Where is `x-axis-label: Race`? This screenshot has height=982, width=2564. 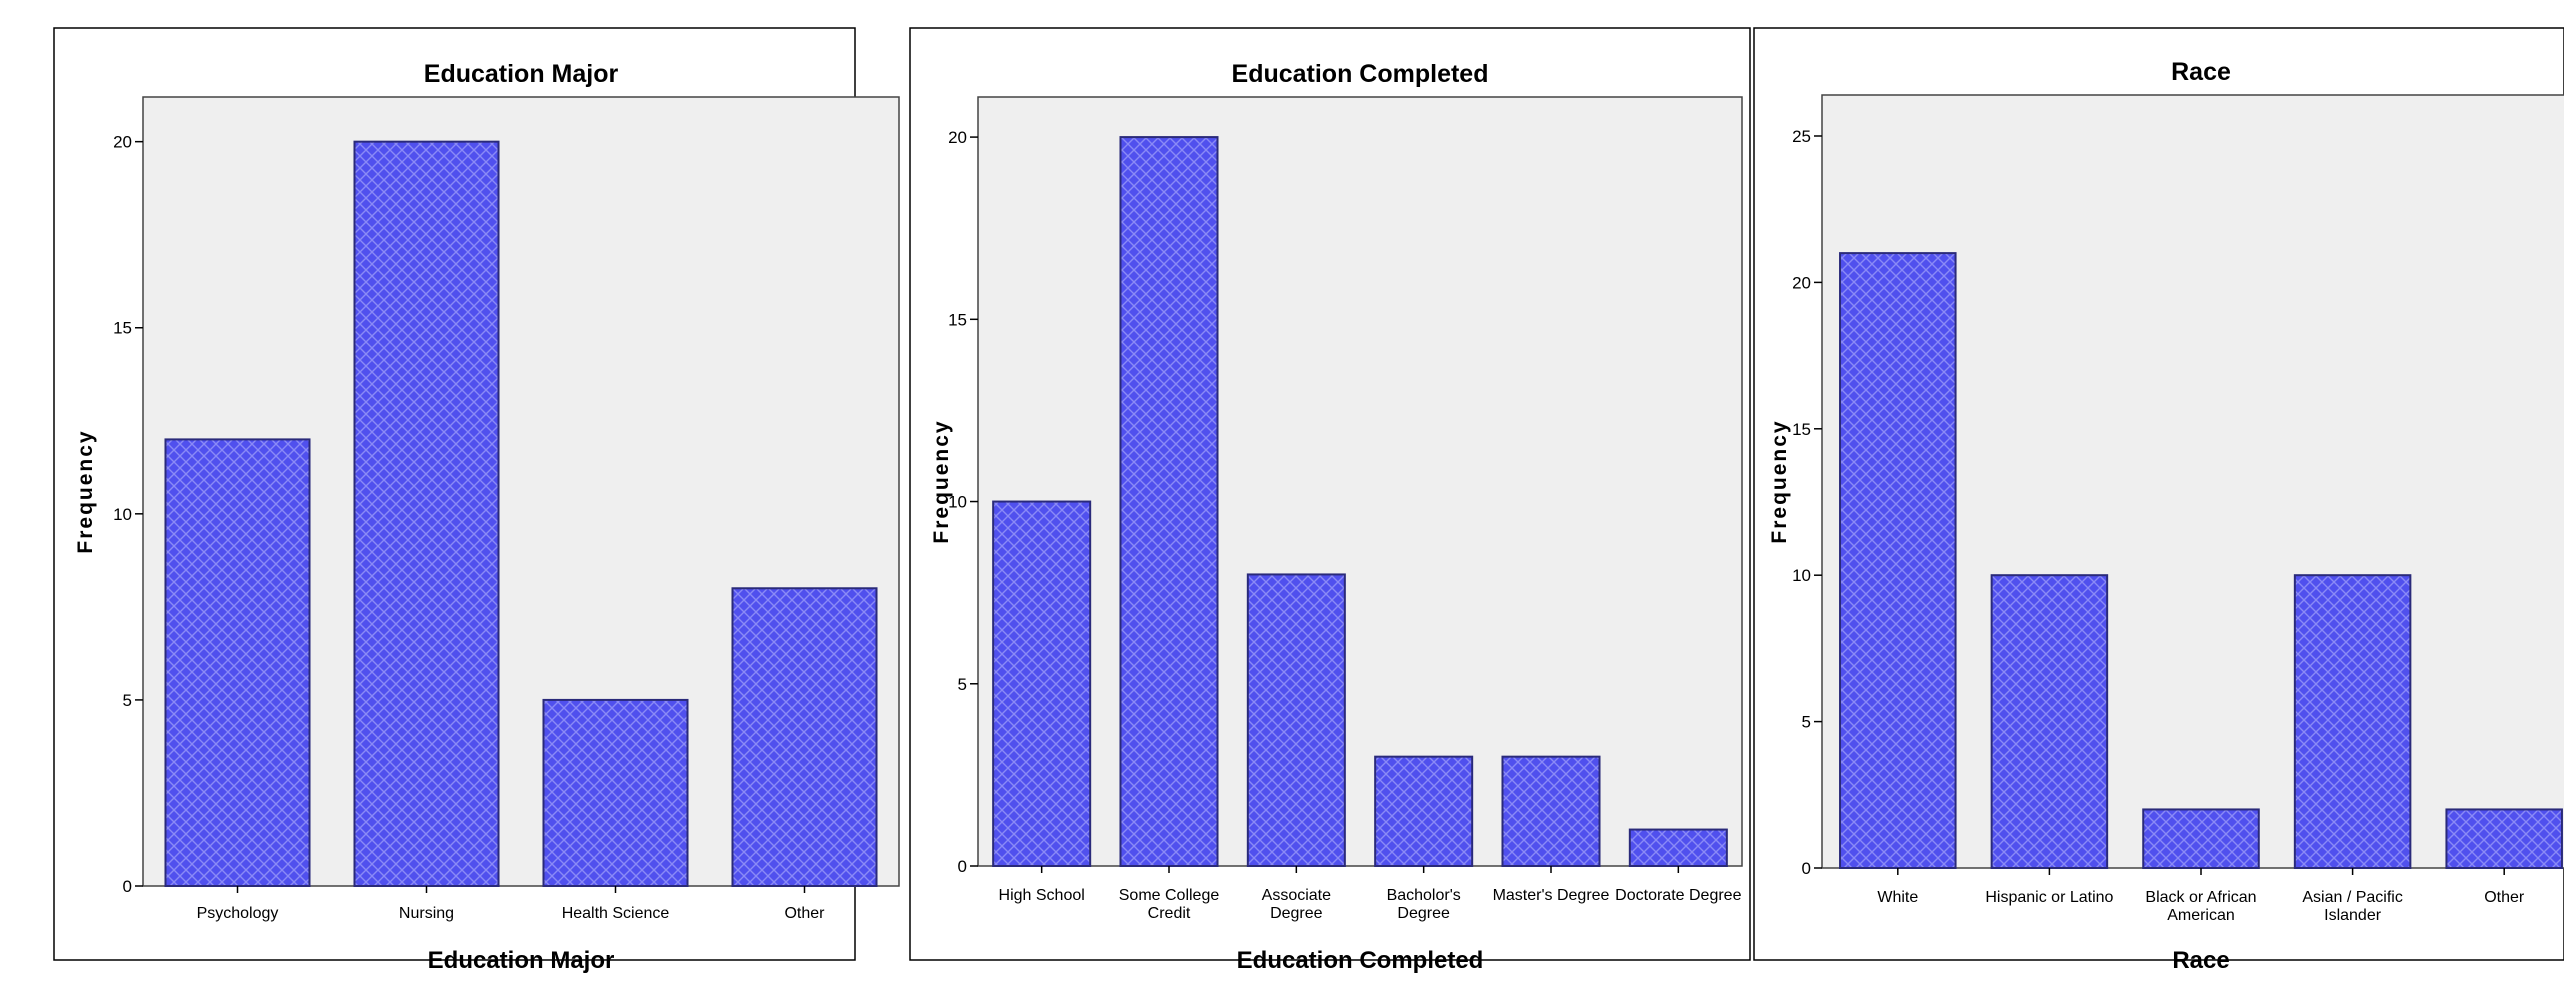 x-axis-label: Race is located at coordinates (2200, 960).